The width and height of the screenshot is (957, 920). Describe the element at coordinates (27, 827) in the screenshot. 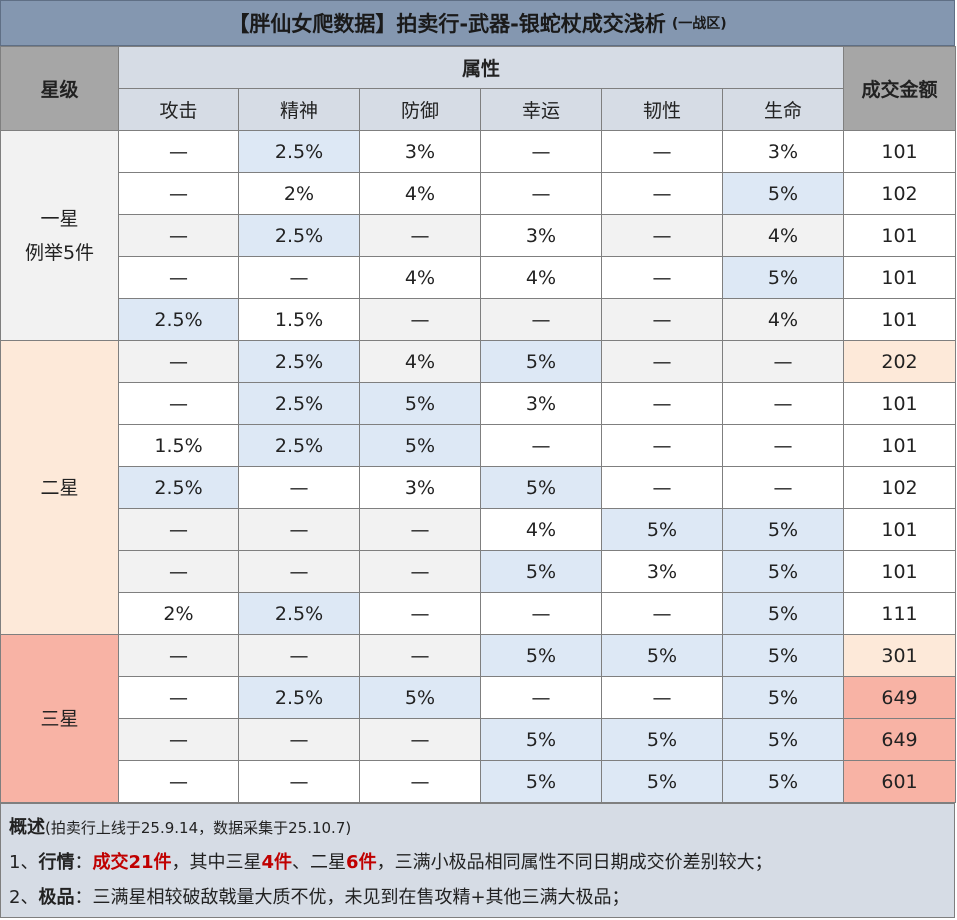

I see `summary-heading: 概述` at that location.